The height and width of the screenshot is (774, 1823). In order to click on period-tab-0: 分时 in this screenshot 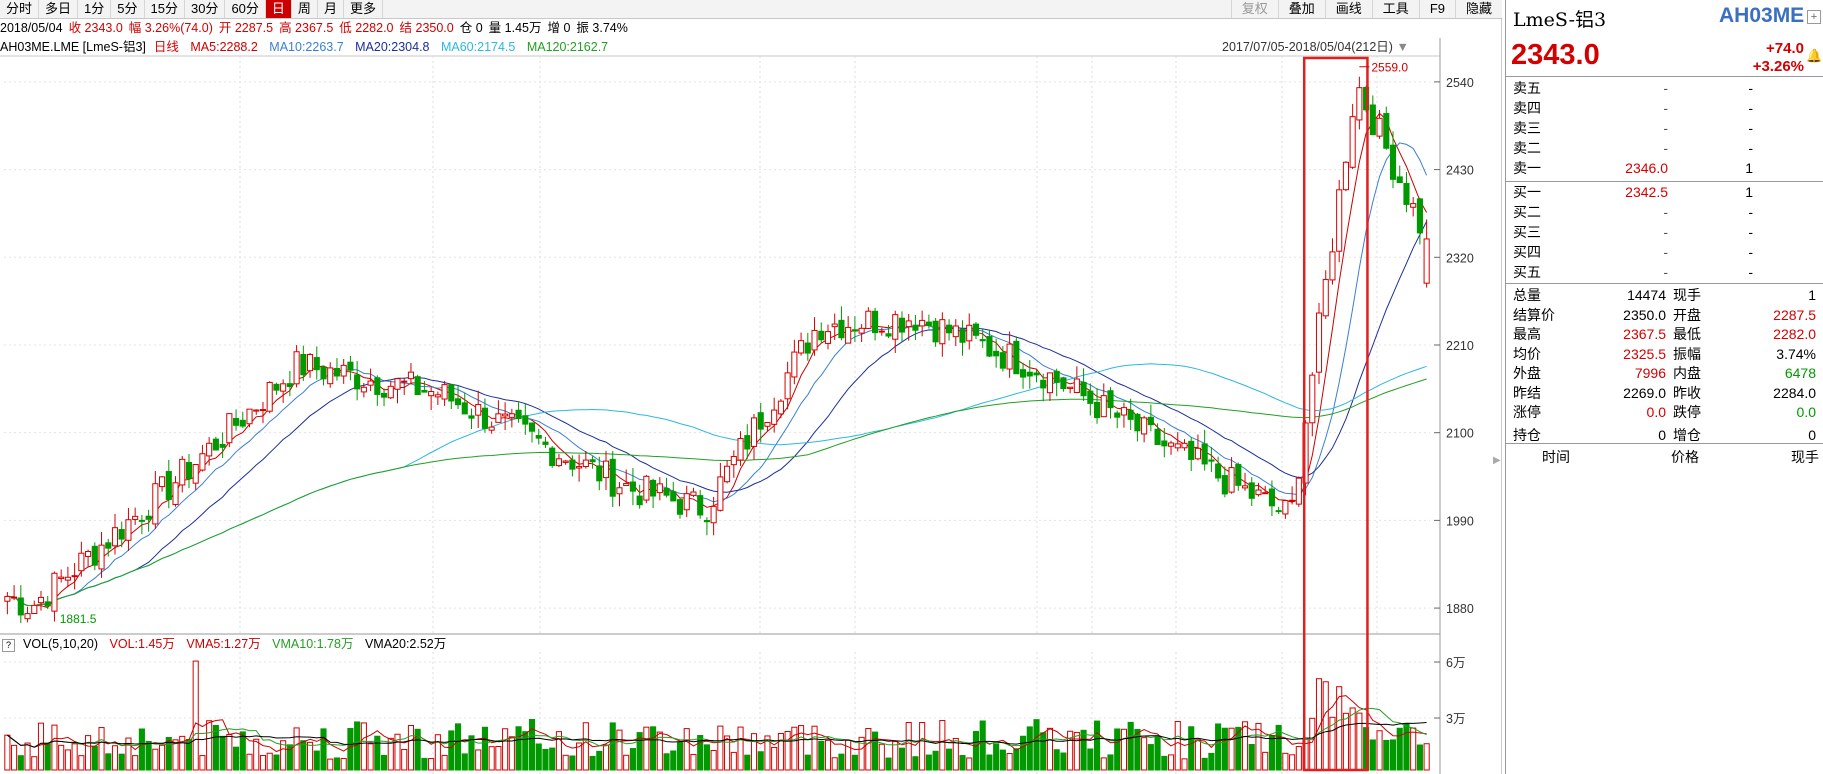, I will do `click(20, 9)`.